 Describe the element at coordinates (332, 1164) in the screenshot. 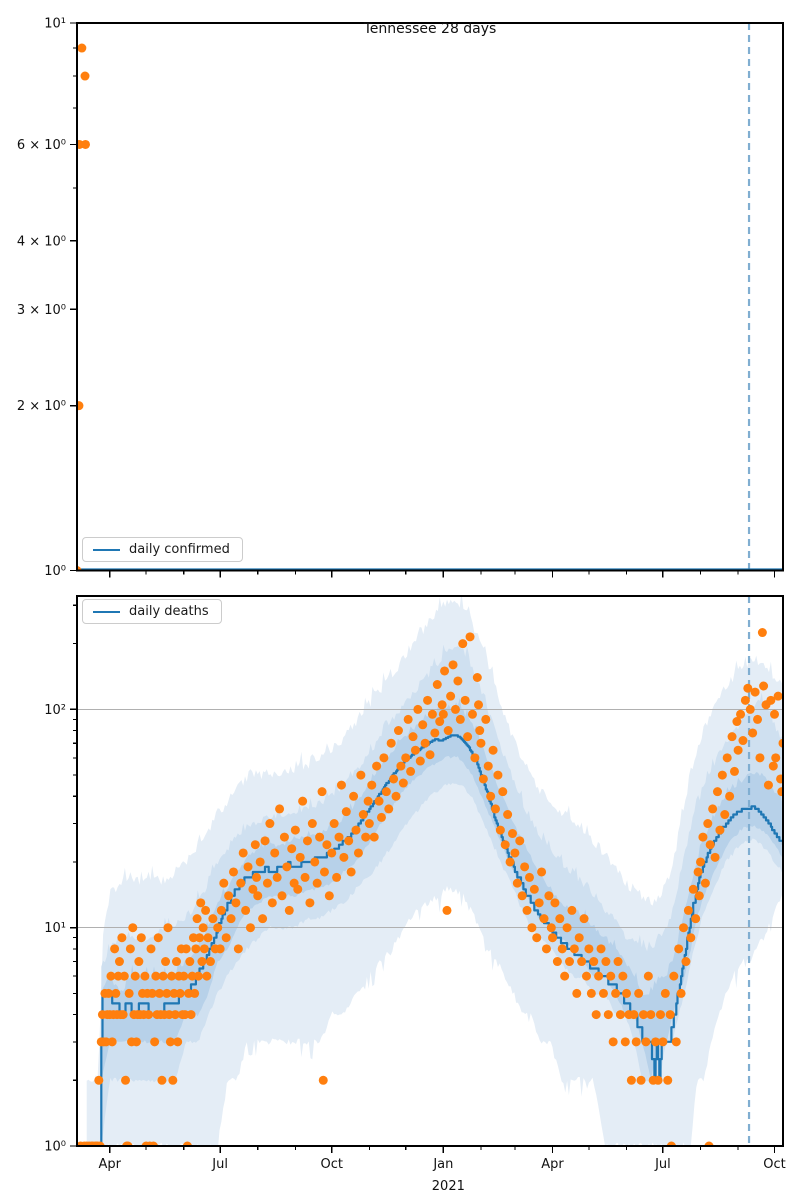

I see `x-tick-label: Oct` at that location.